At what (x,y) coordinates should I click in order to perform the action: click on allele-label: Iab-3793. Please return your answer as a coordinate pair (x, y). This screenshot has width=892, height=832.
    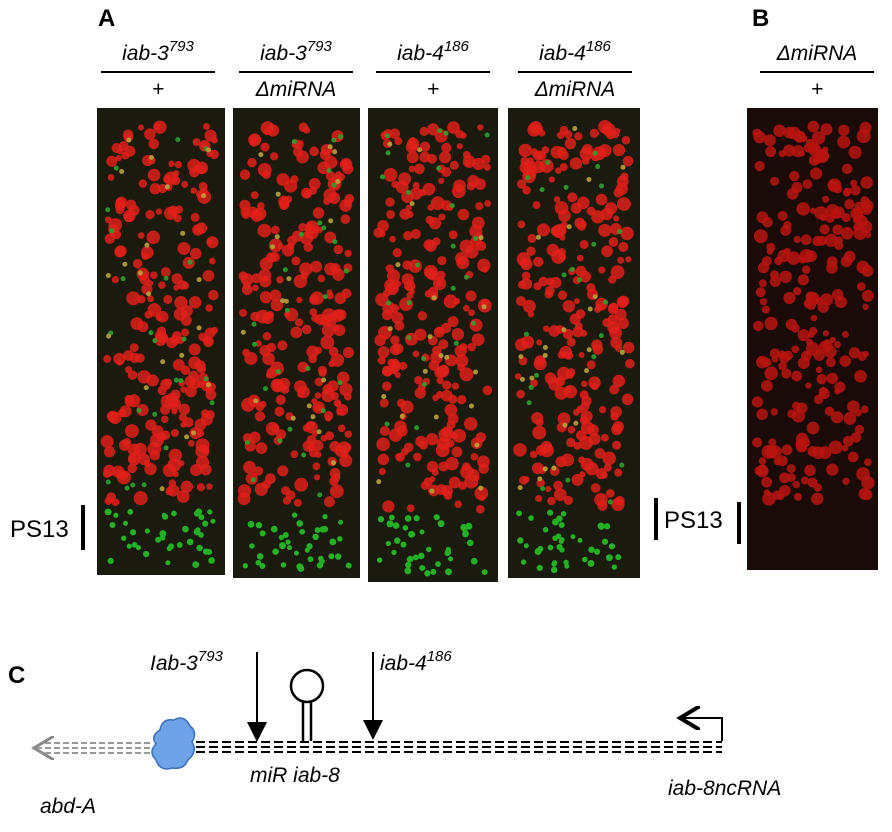
    Looking at the image, I should click on (187, 661).